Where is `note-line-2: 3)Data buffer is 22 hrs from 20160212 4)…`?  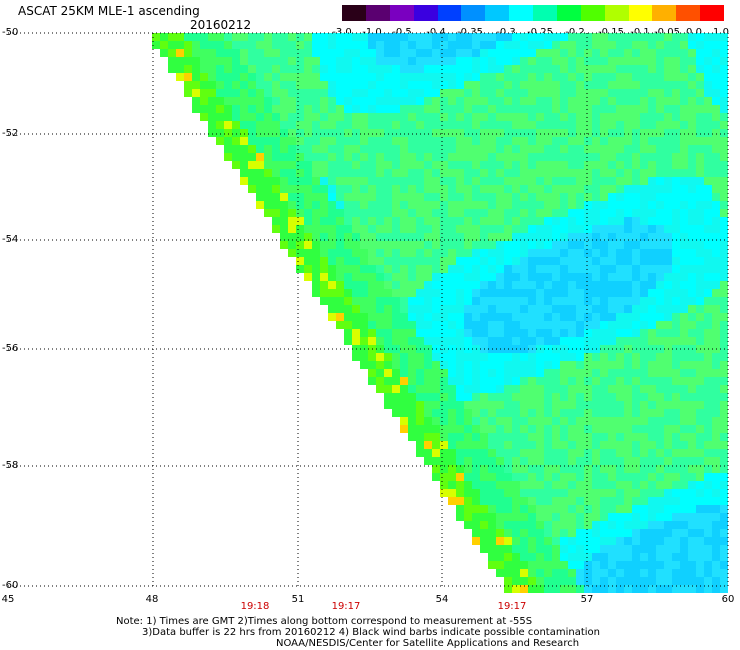 note-line-2: 3)Data buffer is 22 hrs from 20160212 4)… is located at coordinates (371, 632).